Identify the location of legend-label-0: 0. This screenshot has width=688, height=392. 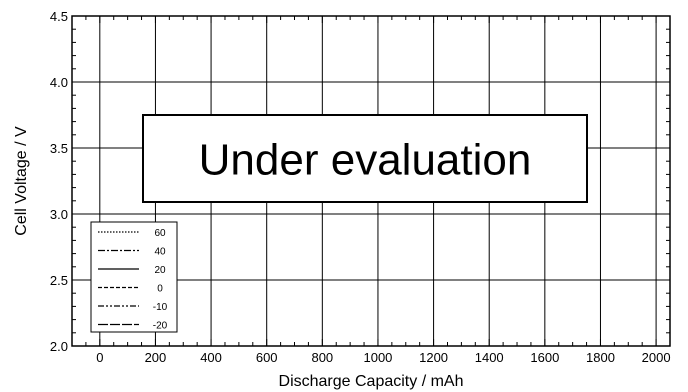
(160, 289).